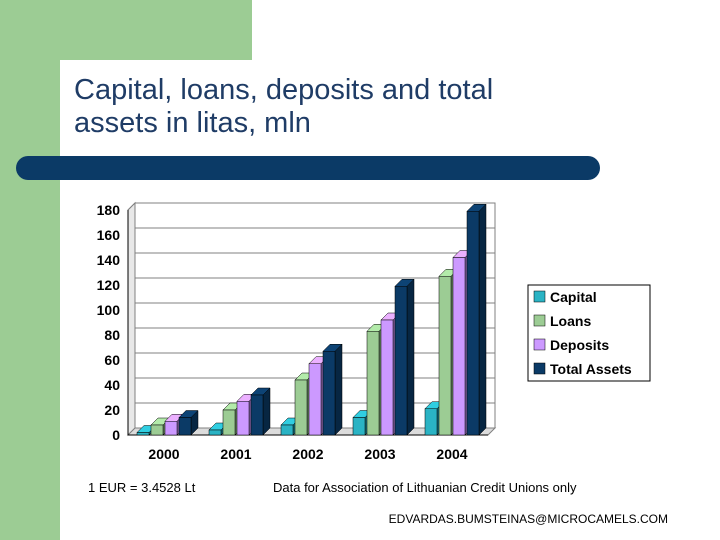  I want to click on author-email: EDVARDAS.BUMSTEINAS@MICROCAMELS.COM, so click(528, 519).